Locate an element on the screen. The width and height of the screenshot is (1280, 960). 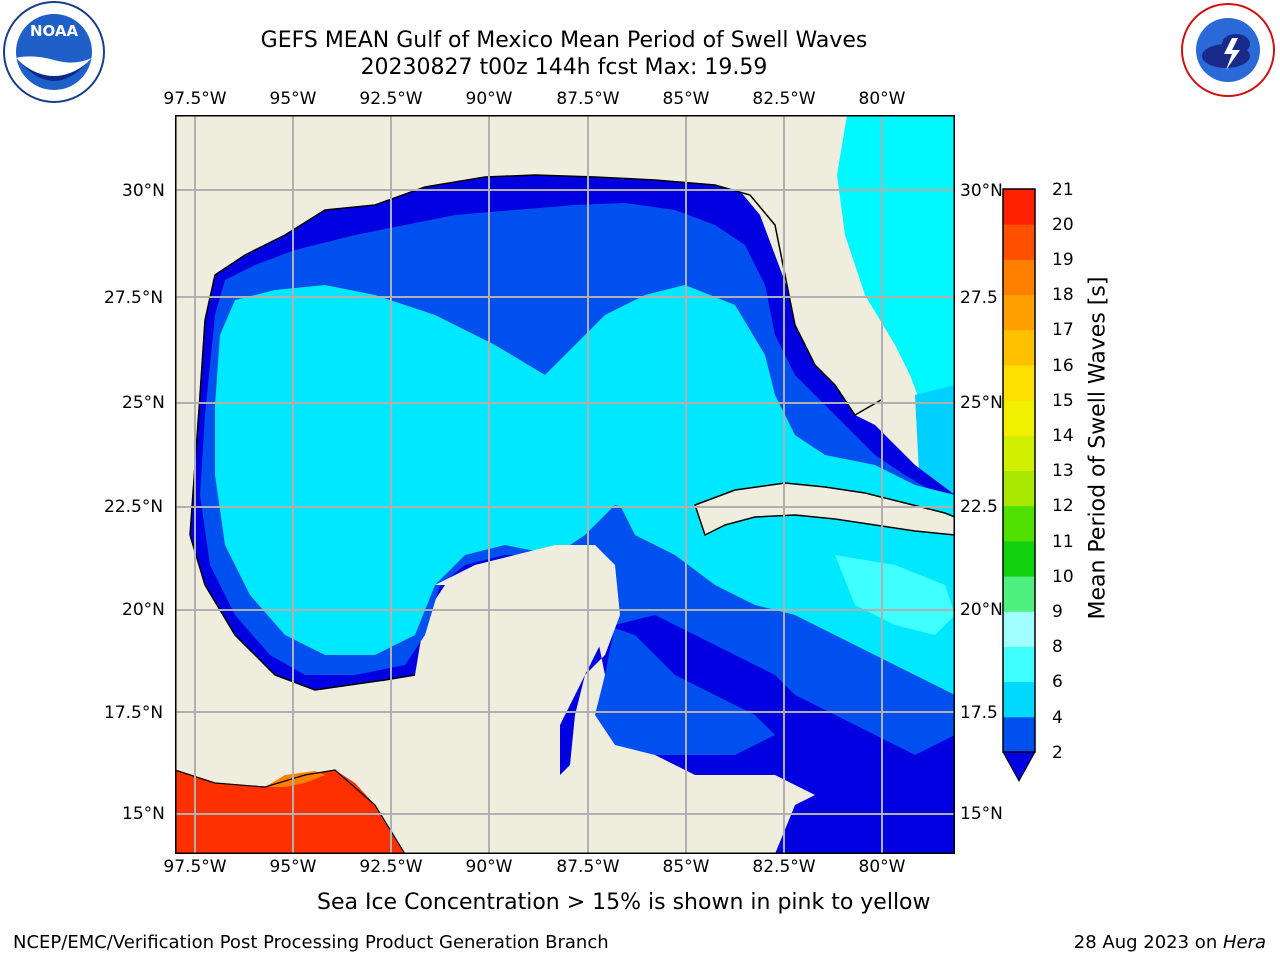
lon-label-top: 80°W is located at coordinates (882, 99).